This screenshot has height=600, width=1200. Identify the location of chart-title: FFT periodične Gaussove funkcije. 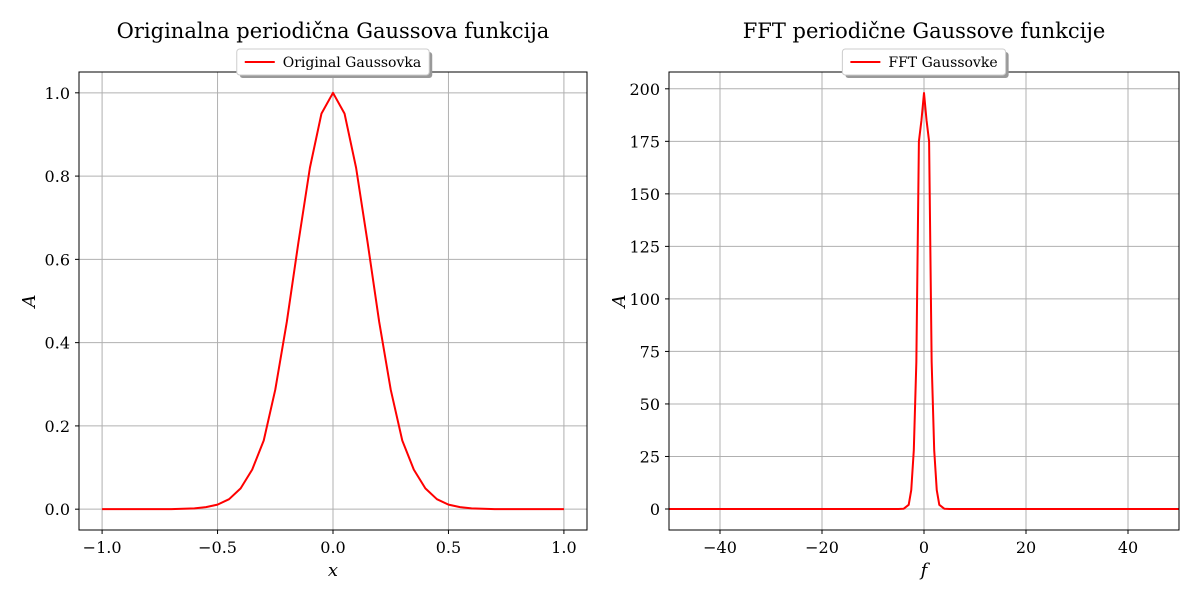
(924, 31).